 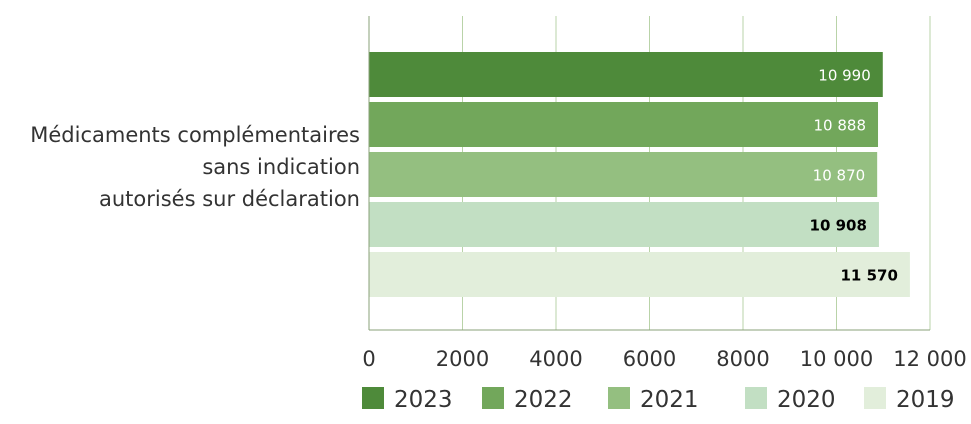 What do you see at coordinates (838, 226) in the screenshot?
I see `bar-value-label: 10 908` at bounding box center [838, 226].